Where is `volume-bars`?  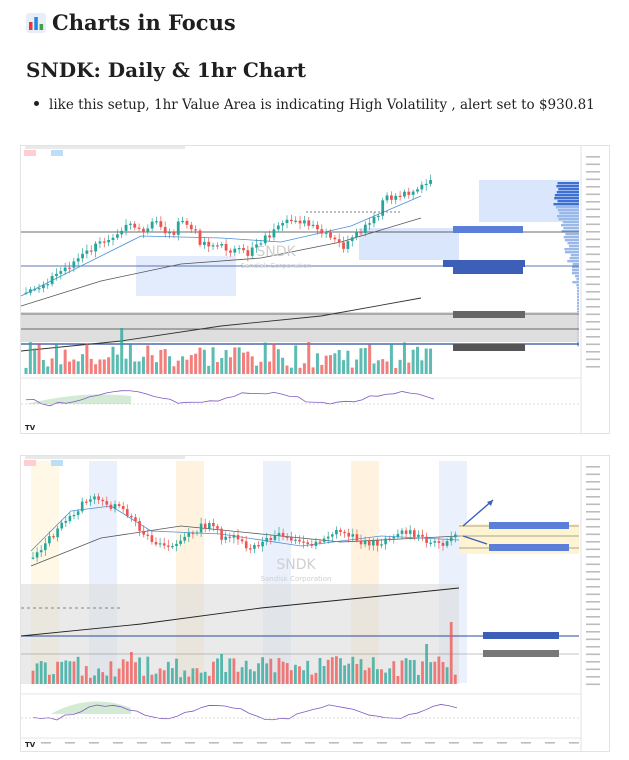 volume-bars is located at coordinates (228, 351).